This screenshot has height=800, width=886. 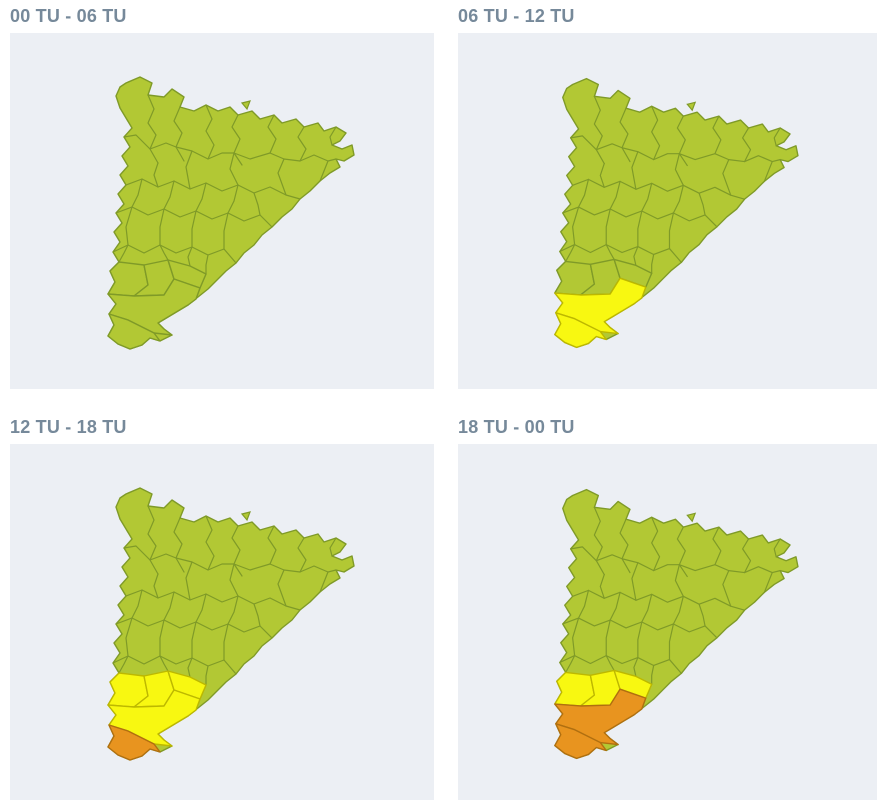 What do you see at coordinates (68, 16) in the screenshot?
I see `period-title-1: 00 TU - 06 TU` at bounding box center [68, 16].